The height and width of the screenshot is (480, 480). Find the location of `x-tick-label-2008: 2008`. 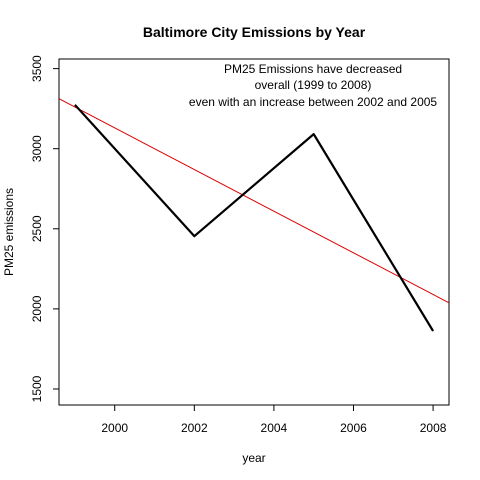

x-tick-label-2008: 2008 is located at coordinates (433, 428).